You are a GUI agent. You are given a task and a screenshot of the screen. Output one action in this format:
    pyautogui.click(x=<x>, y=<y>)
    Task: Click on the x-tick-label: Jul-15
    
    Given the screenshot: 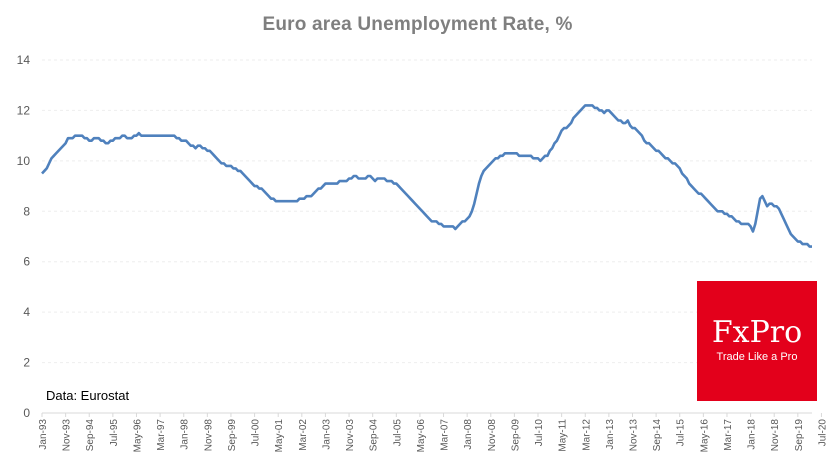 What is the action you would take?
    pyautogui.click(x=681, y=433)
    